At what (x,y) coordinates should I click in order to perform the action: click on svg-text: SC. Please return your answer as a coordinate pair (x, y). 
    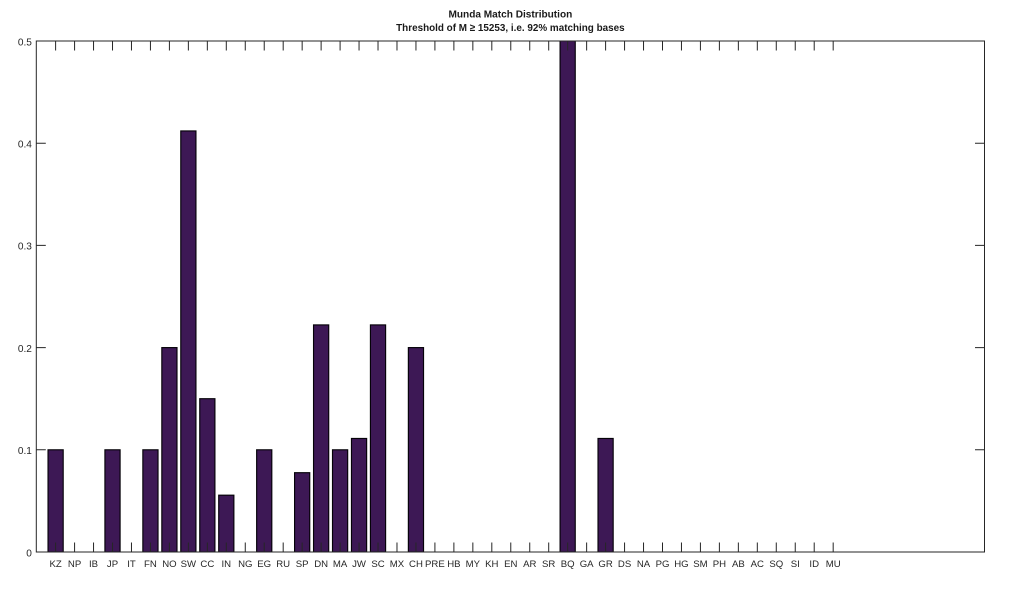
    Looking at the image, I should click on (377, 564).